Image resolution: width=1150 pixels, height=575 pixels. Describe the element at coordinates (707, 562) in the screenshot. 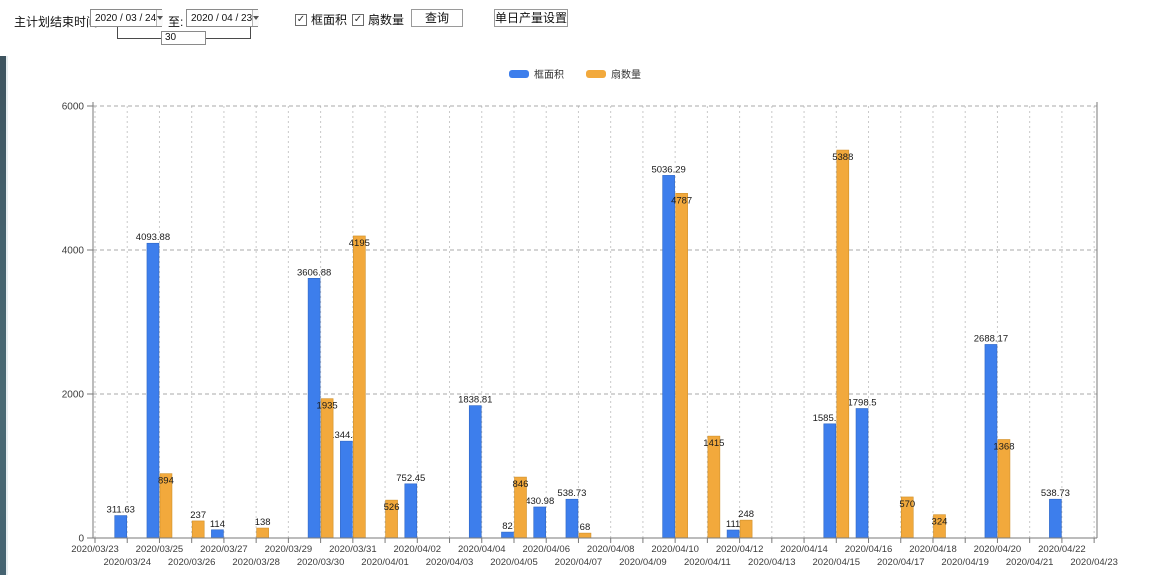

I see `x-axis-date-label: 2020/04/11` at that location.